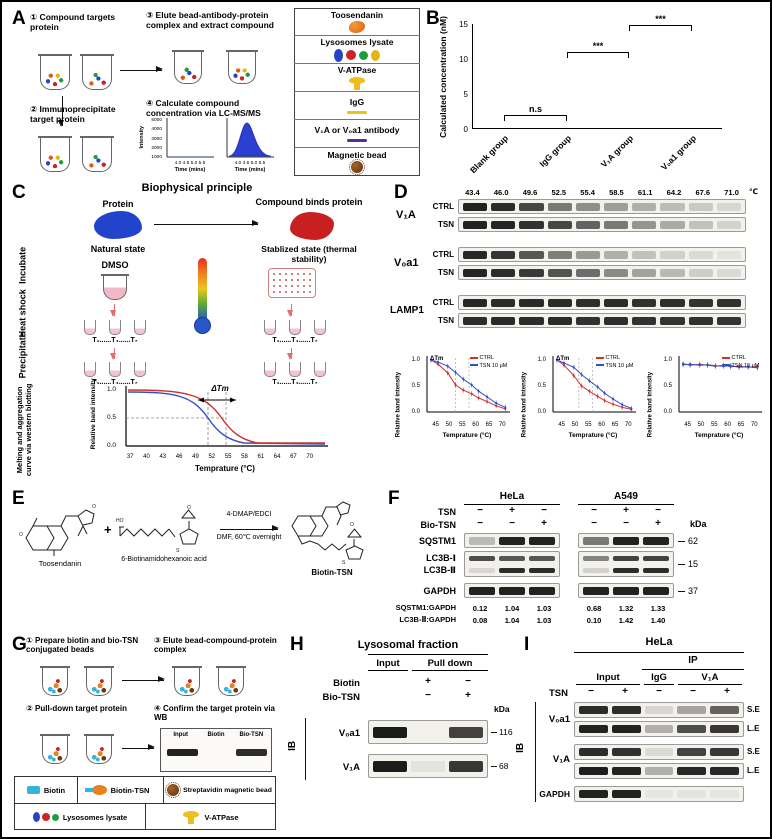 The image size is (772, 839). What do you see at coordinates (195, 457) in the screenshot?
I see `cell: 49` at bounding box center [195, 457].